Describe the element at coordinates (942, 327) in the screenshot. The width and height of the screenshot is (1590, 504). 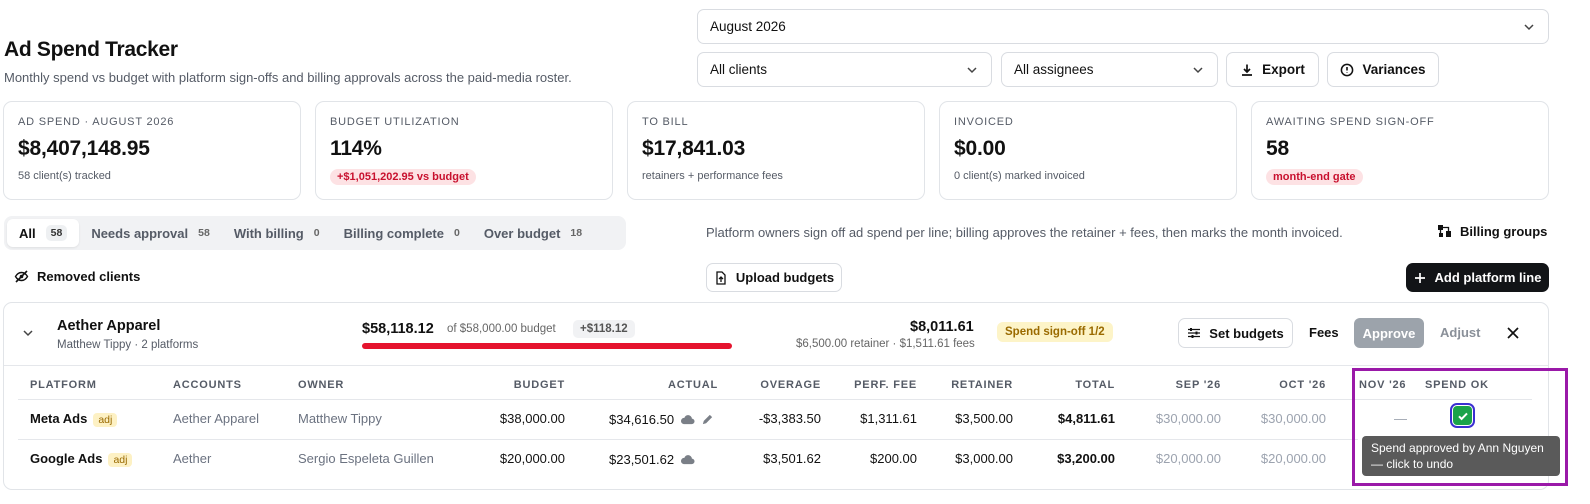
I see `client-to-bill: $8,011.61` at that location.